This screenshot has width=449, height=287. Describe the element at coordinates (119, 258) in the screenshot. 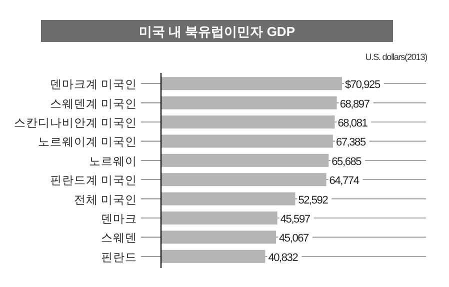

I see `category: 핀란드` at that location.